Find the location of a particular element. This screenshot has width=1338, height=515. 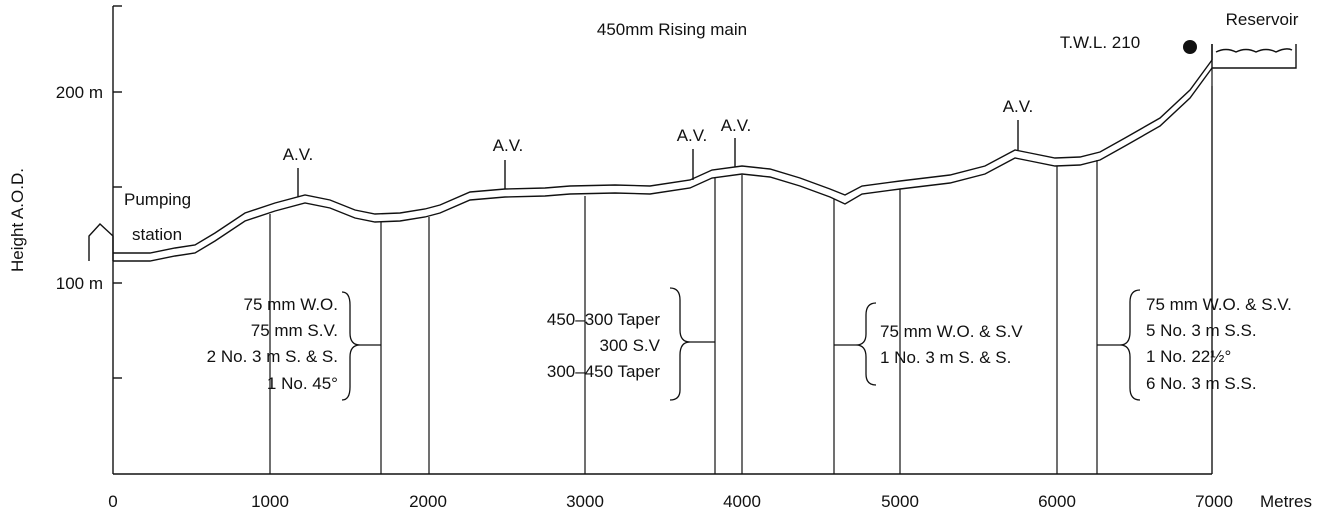

fitting-label: 450–300 Taper is located at coordinates (603, 319).